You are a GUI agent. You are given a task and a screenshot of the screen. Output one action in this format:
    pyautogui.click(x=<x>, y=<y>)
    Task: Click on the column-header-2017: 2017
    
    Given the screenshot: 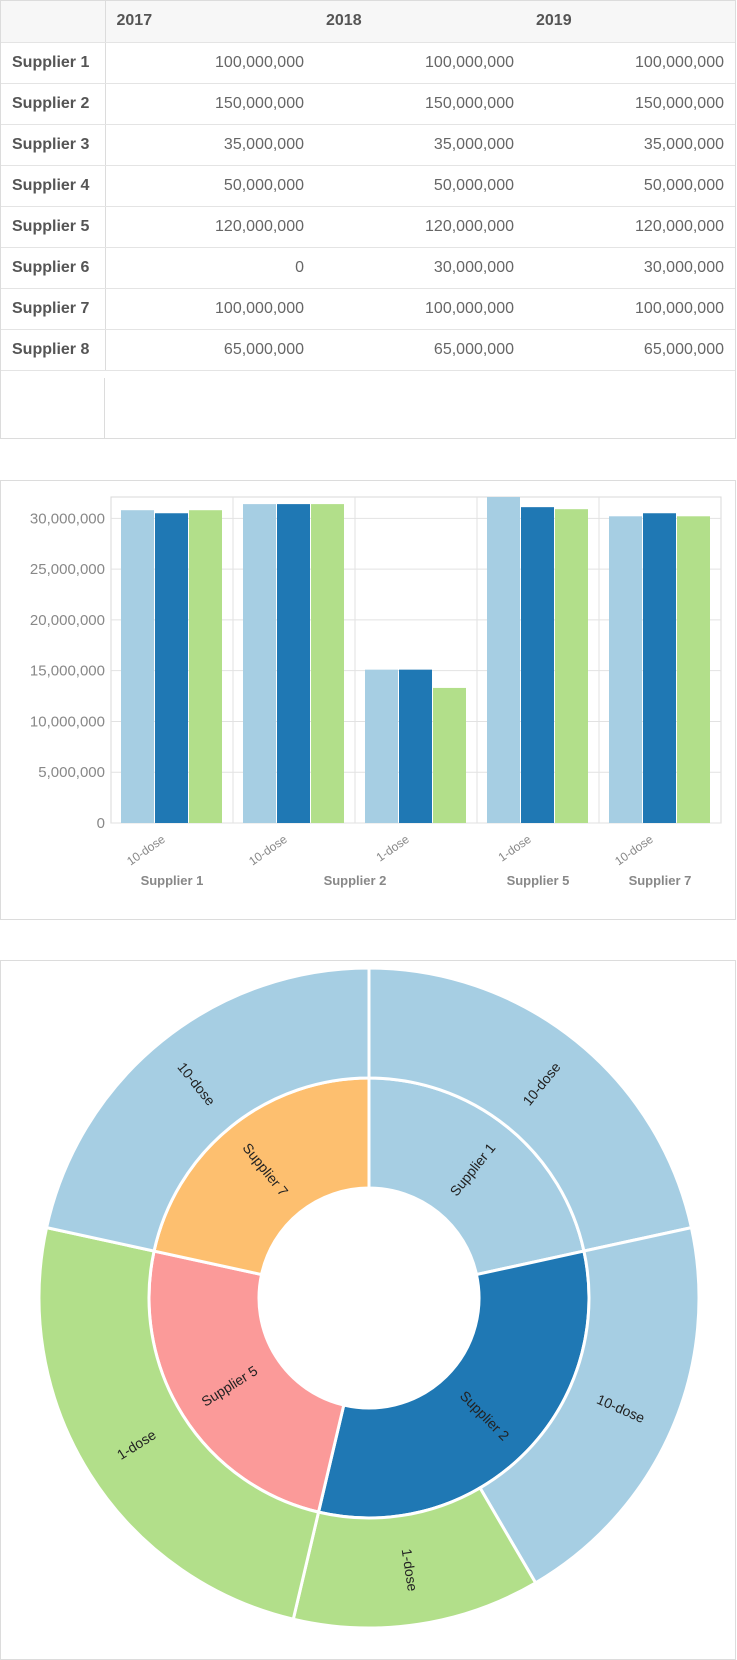 What is the action you would take?
    pyautogui.click(x=210, y=22)
    